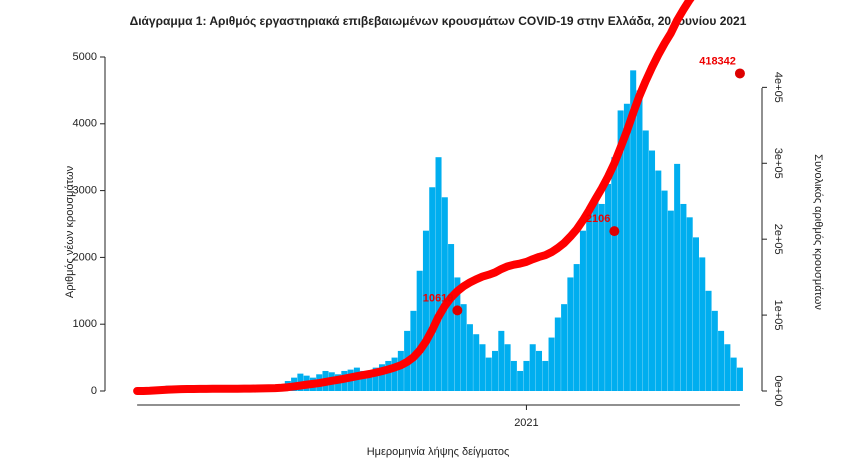  Describe the element at coordinates (85, 257) in the screenshot. I see `y-tick-label: 2000` at that location.